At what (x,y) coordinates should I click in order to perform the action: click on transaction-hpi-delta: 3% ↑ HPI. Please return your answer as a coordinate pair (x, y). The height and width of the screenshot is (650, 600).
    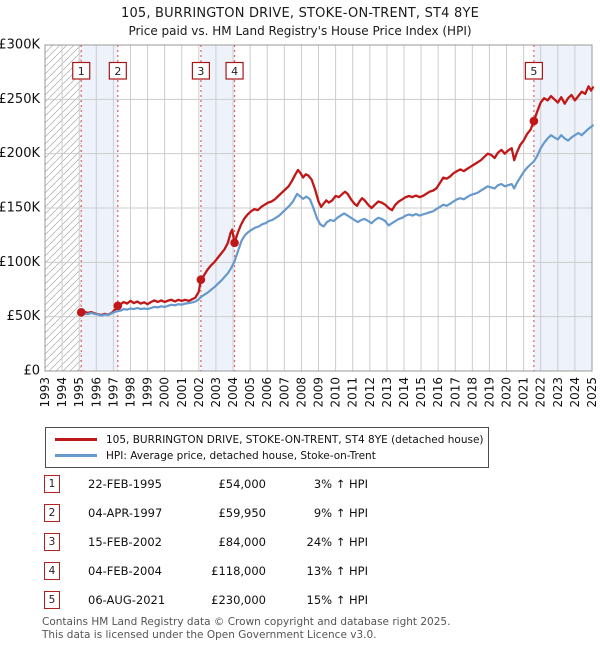
    Looking at the image, I should click on (340, 484).